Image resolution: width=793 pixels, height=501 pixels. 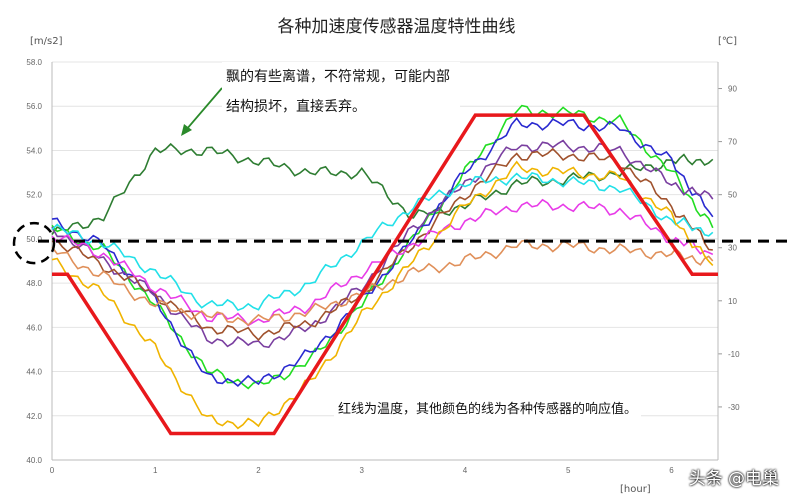 What do you see at coordinates (732, 195) in the screenshot?
I see `y-right-tick-label: 50` at bounding box center [732, 195].